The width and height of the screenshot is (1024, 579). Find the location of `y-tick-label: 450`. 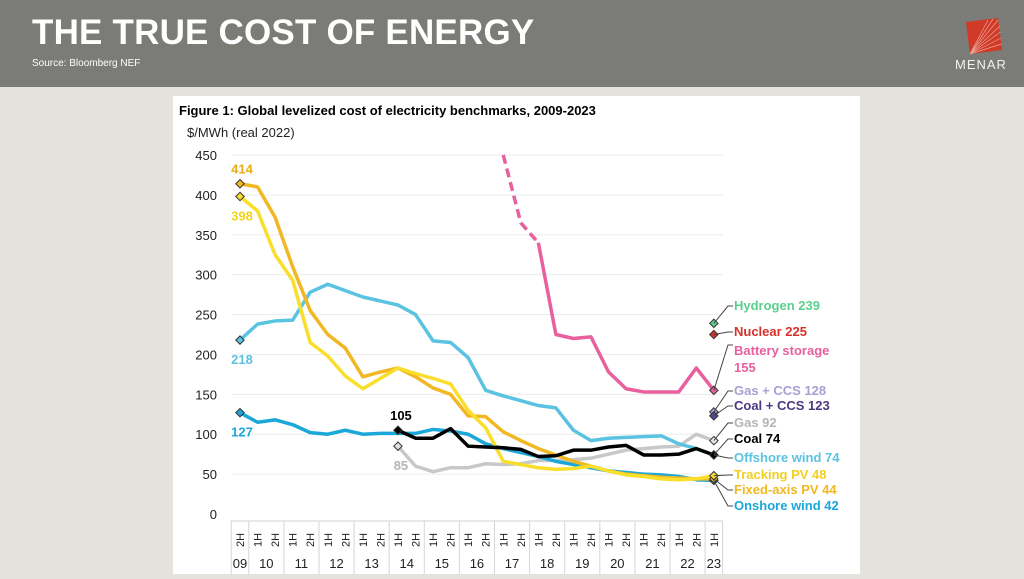

y-tick-label: 450 is located at coordinates (206, 155).